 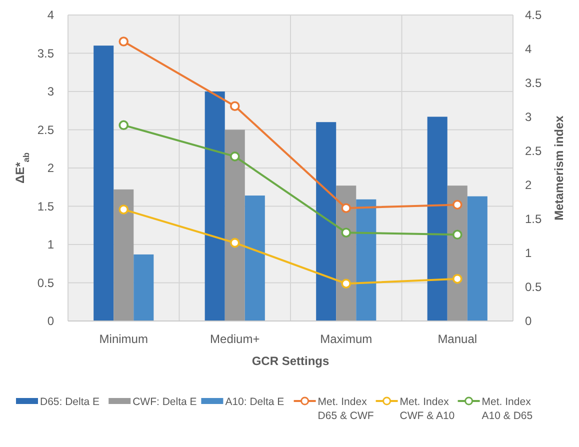 I want to click on y2-tick-label: 0, so click(x=528, y=321).